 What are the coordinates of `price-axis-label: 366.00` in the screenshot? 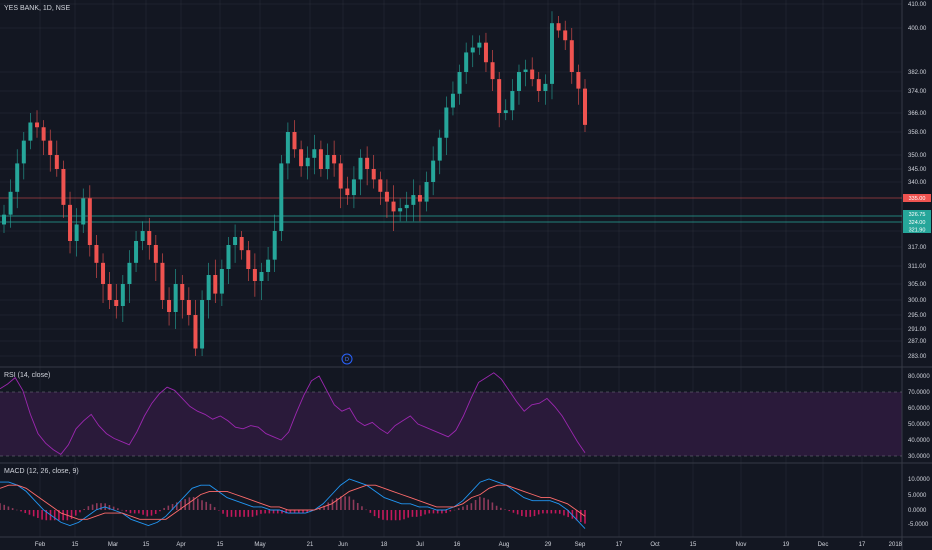 It's located at (917, 114).